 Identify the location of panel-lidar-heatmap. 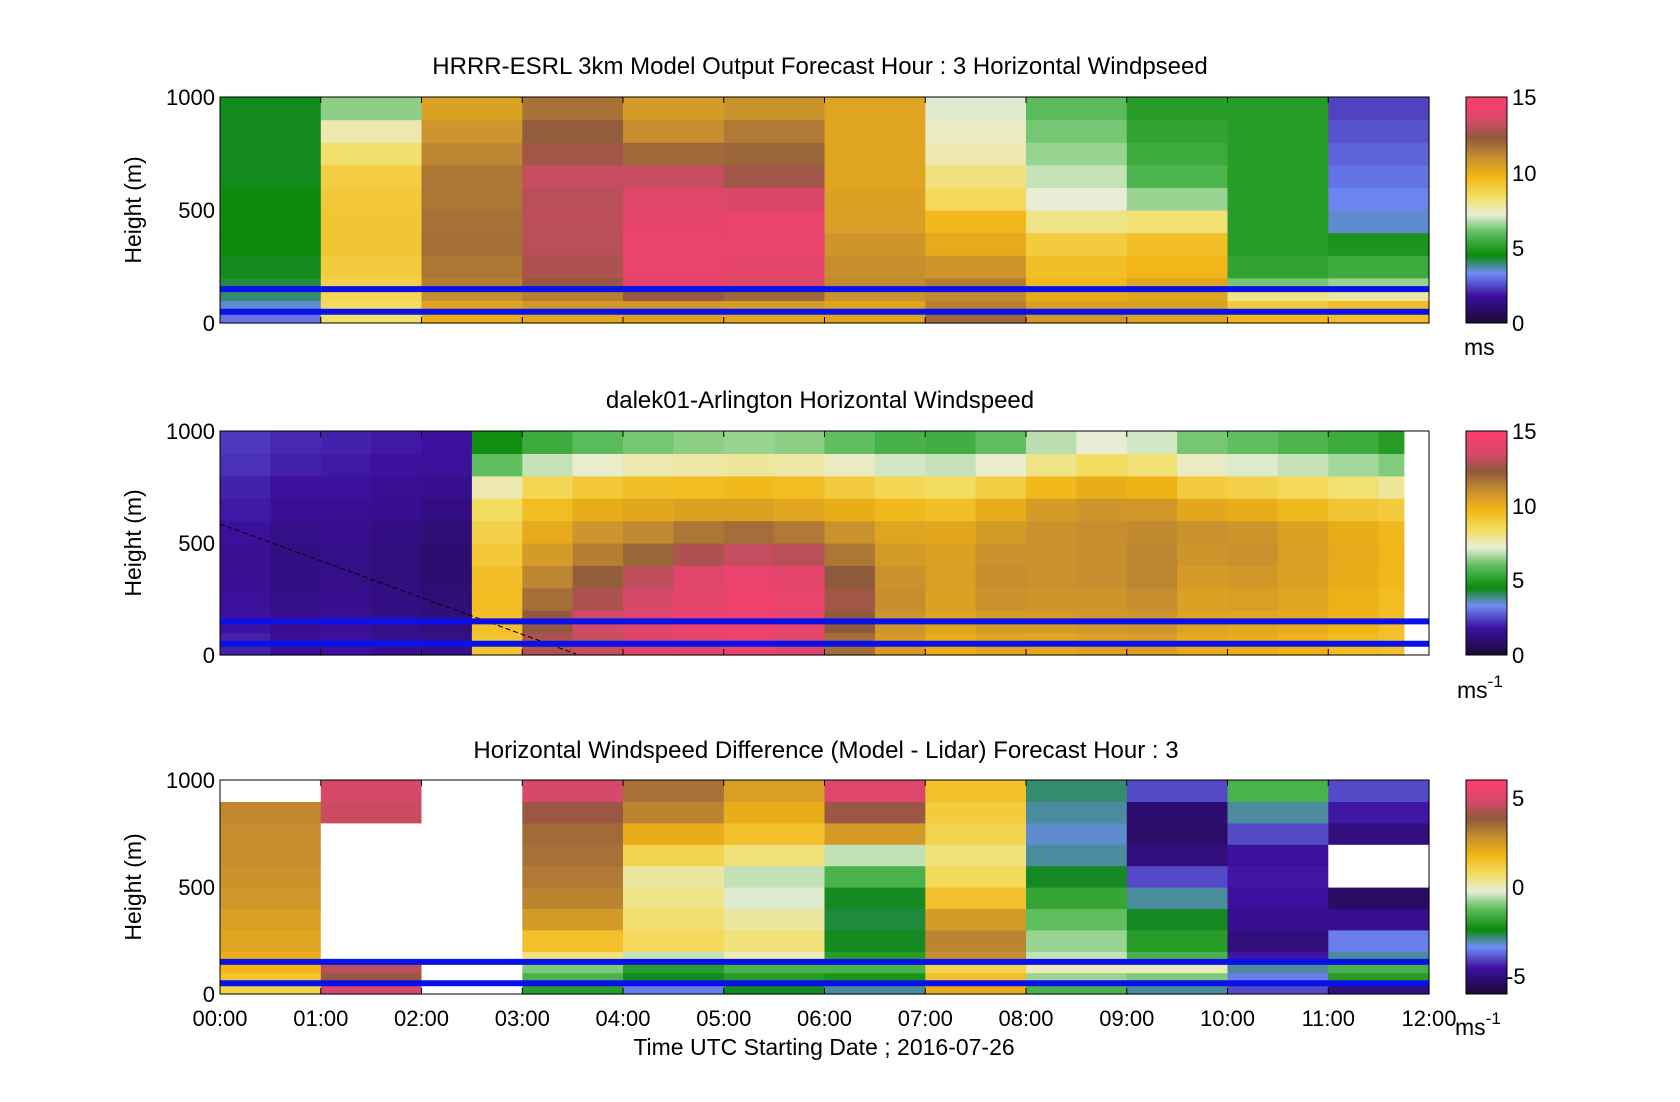
(812, 543).